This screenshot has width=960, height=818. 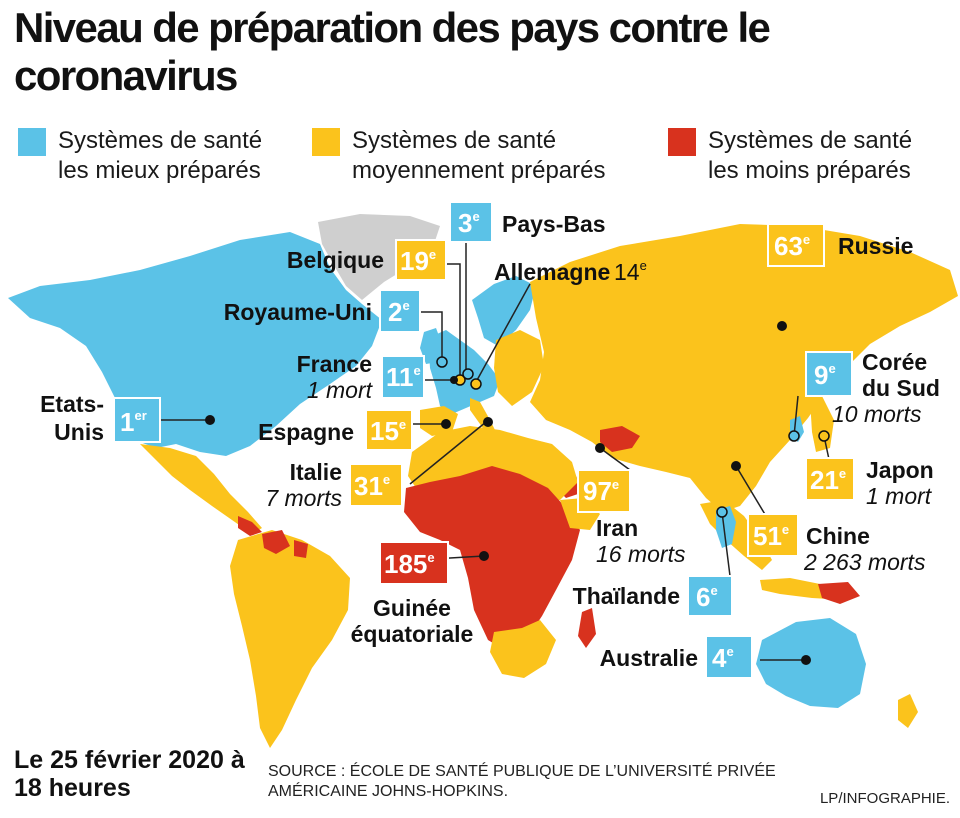 I want to click on rank-suffix-japon: e, so click(x=842, y=473).